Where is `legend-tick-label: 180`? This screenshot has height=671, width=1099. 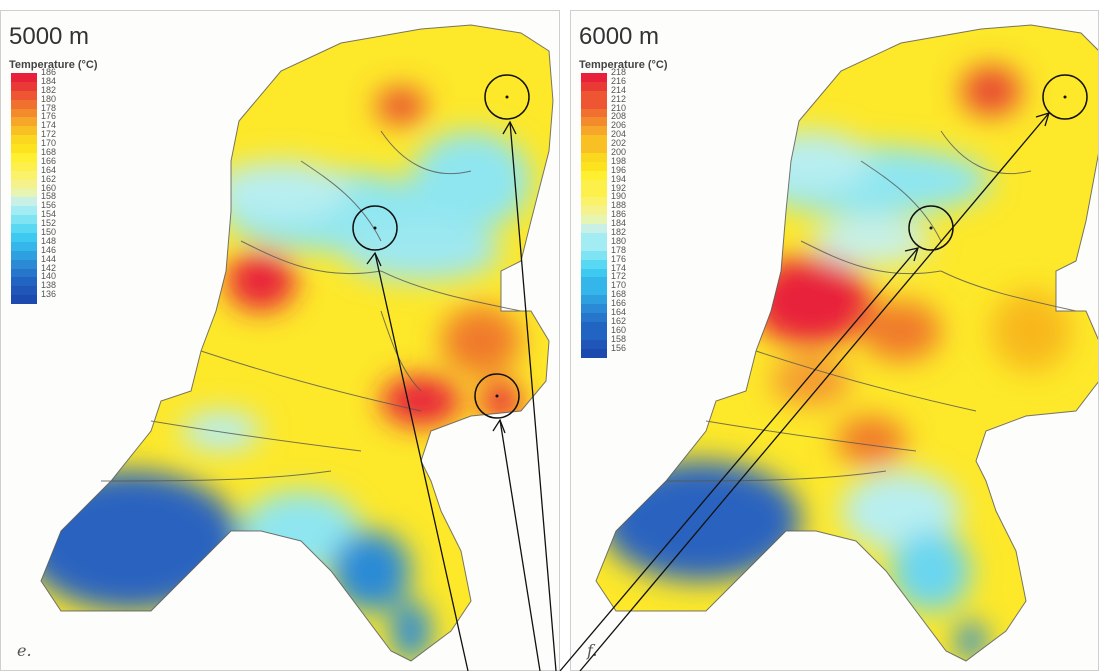 legend-tick-label: 180 is located at coordinates (49, 98).